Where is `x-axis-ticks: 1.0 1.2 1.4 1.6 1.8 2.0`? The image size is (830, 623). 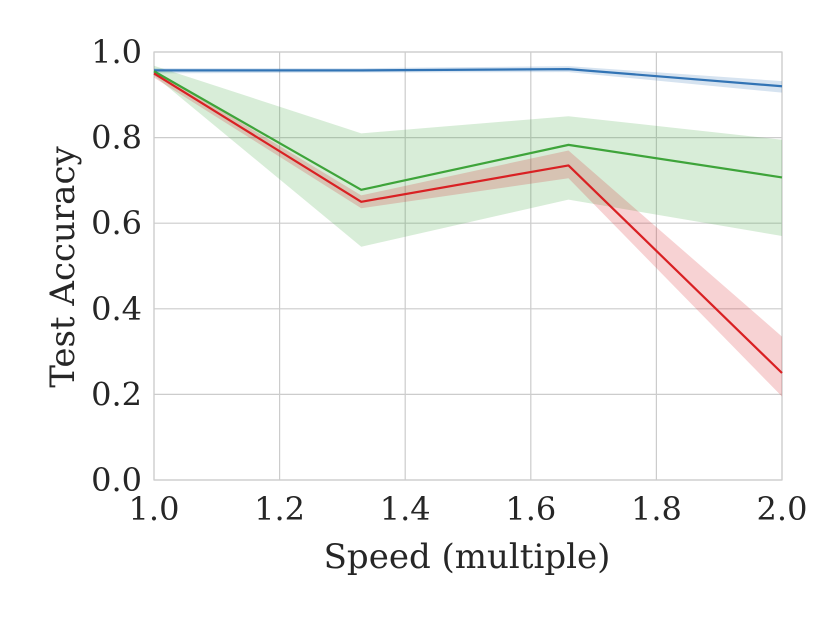 x-axis-ticks: 1.0 1.2 1.4 1.6 1.8 2.0 is located at coordinates (468, 509).